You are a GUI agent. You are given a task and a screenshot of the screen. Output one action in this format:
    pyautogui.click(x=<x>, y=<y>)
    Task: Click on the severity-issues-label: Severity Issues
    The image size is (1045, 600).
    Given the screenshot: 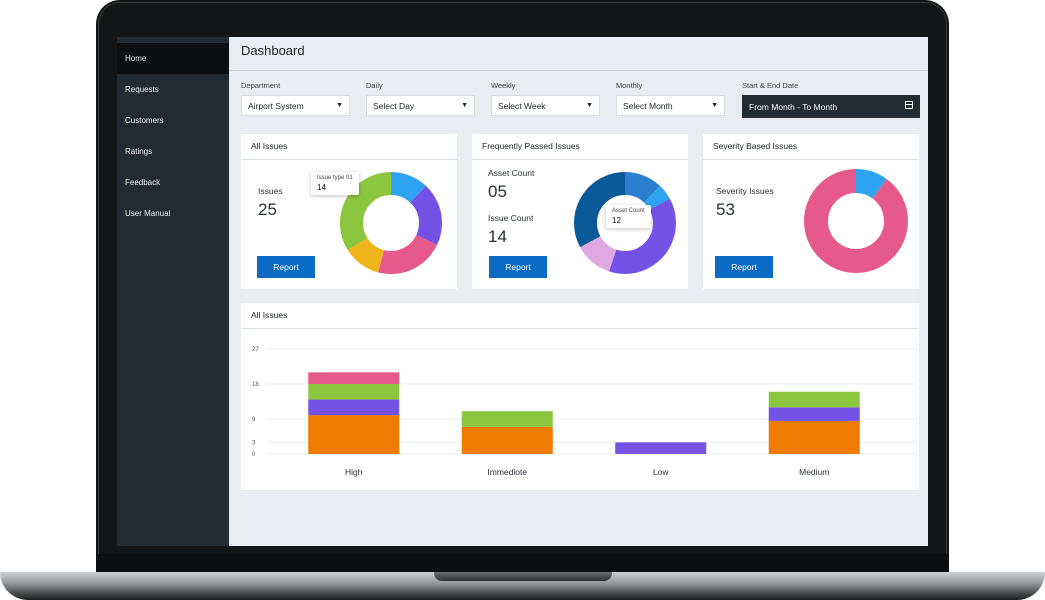 What is the action you would take?
    pyautogui.click(x=745, y=191)
    